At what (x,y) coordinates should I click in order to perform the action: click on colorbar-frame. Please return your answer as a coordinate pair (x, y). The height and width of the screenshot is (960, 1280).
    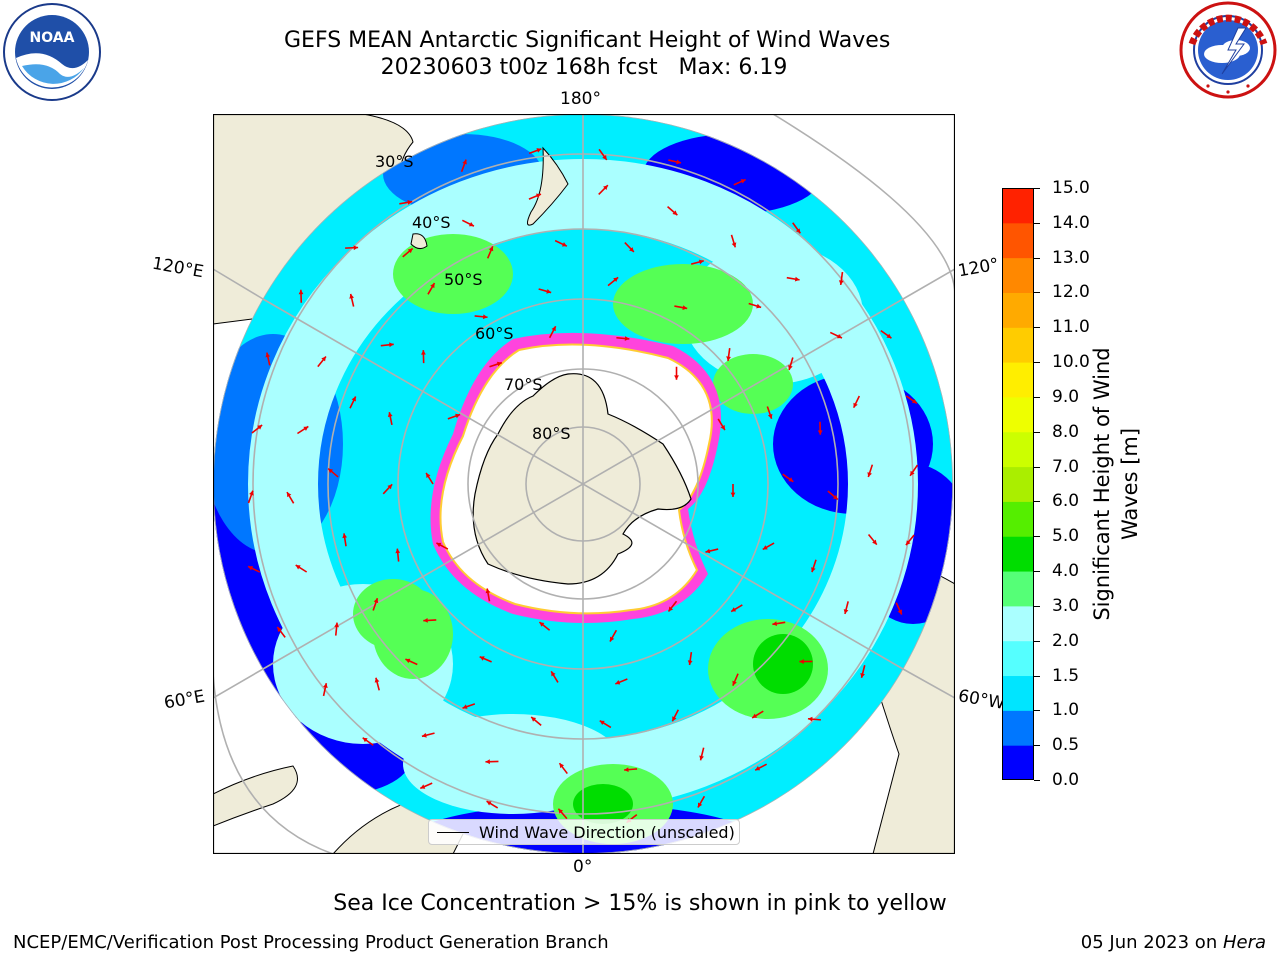
    Looking at the image, I should click on (1018, 484).